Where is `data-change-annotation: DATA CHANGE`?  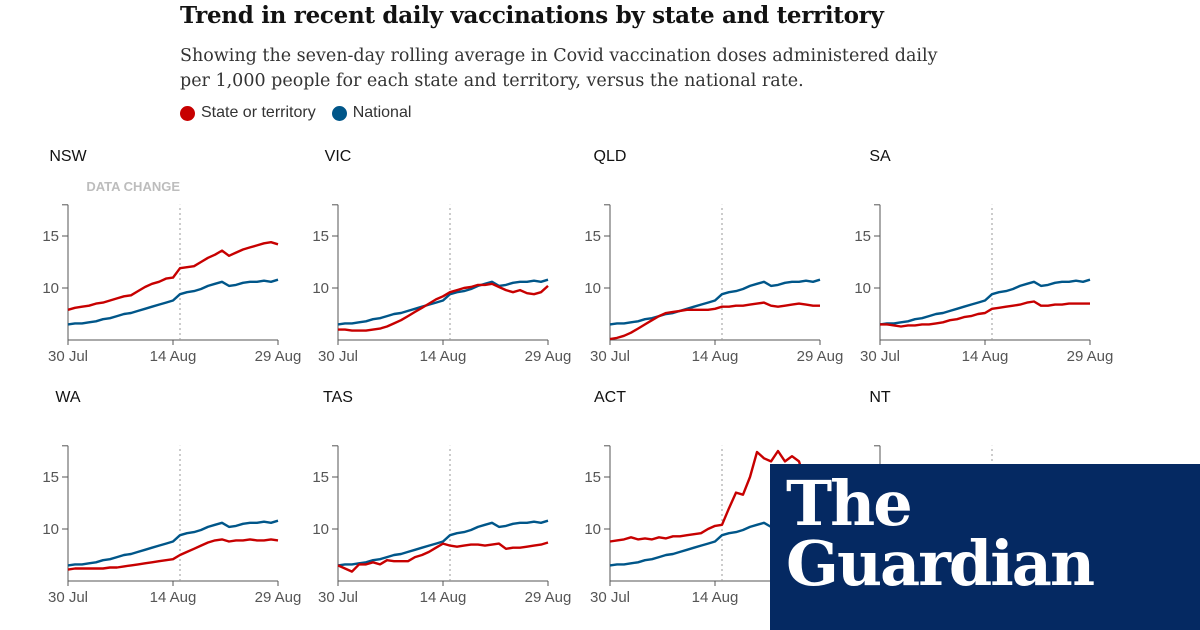
data-change-annotation: DATA CHANGE is located at coordinates (133, 186).